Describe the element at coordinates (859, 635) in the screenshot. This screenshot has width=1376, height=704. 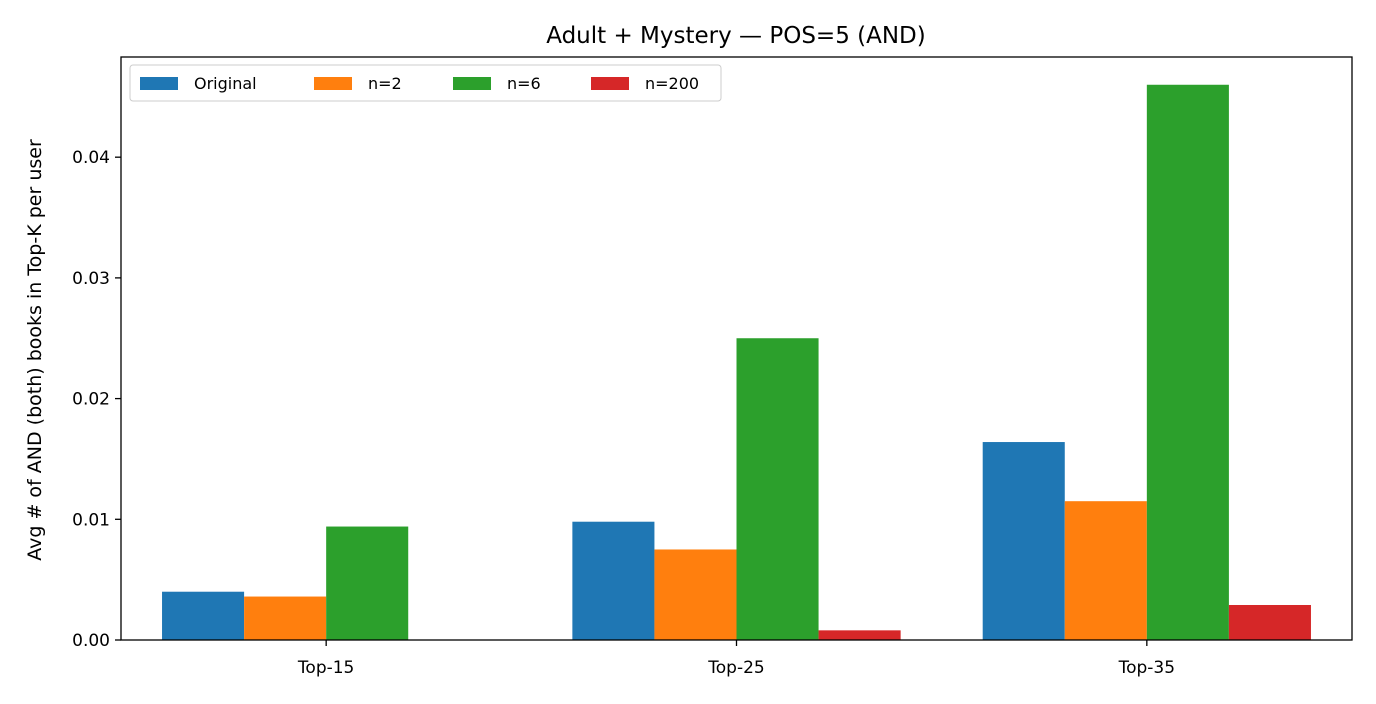
I see `bar-n=200-Top-25` at that location.